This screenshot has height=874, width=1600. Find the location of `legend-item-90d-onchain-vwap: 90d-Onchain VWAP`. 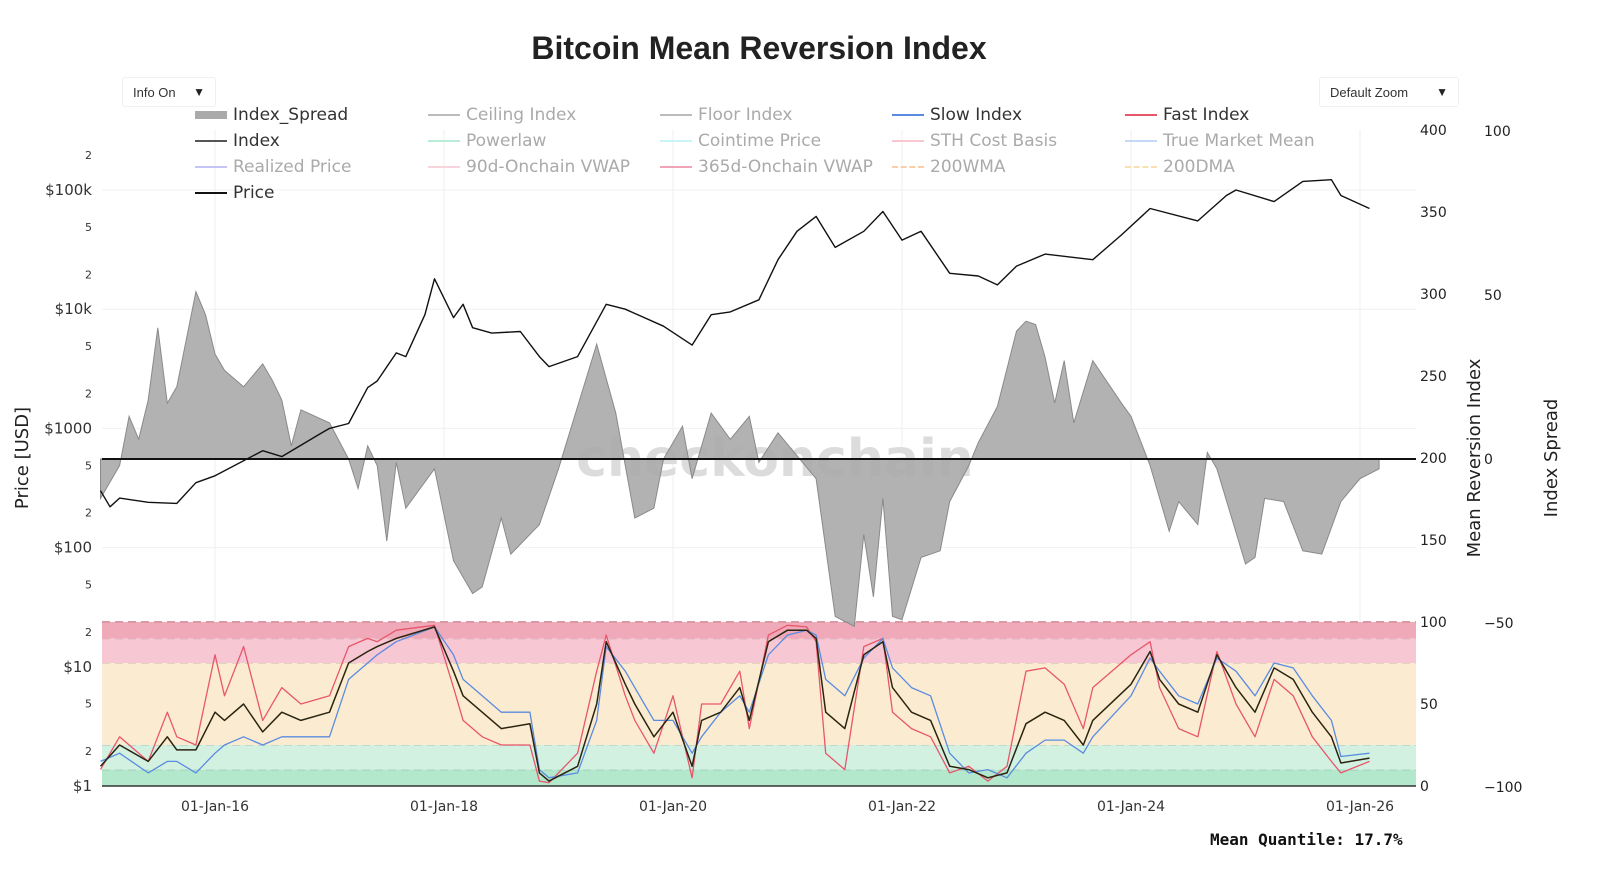

legend-item-90d-onchain-vwap: 90d-Onchain VWAP is located at coordinates (529, 167).